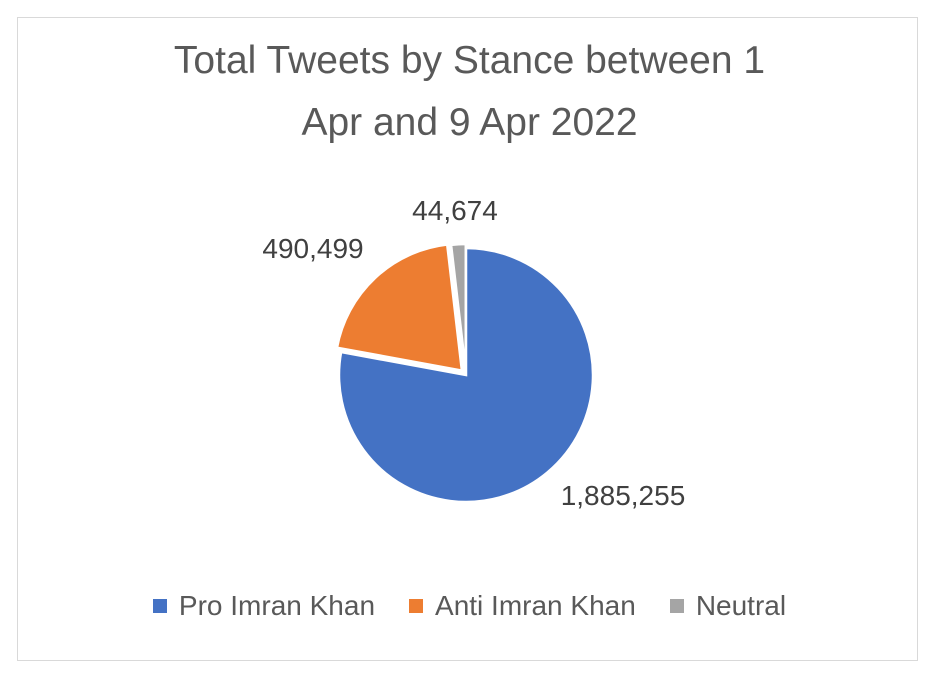 The width and height of the screenshot is (939, 684). I want to click on legend-swatch-anti, so click(416, 606).